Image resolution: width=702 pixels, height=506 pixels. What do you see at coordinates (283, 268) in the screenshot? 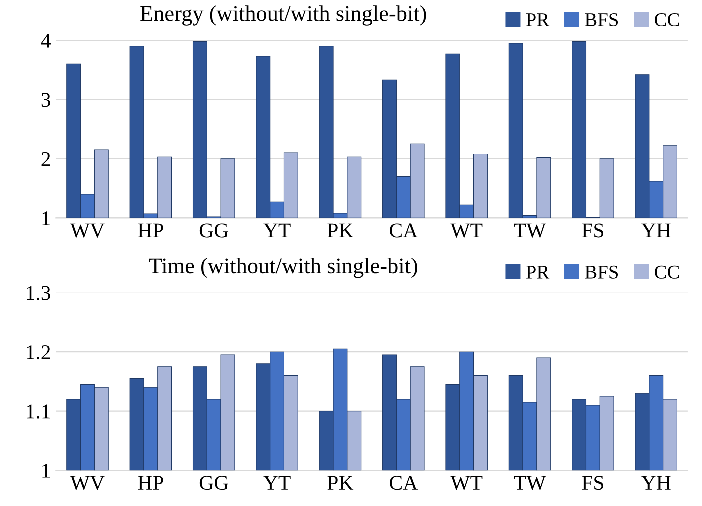
I see `chart-title: Time (without/with single-bit)` at bounding box center [283, 268].